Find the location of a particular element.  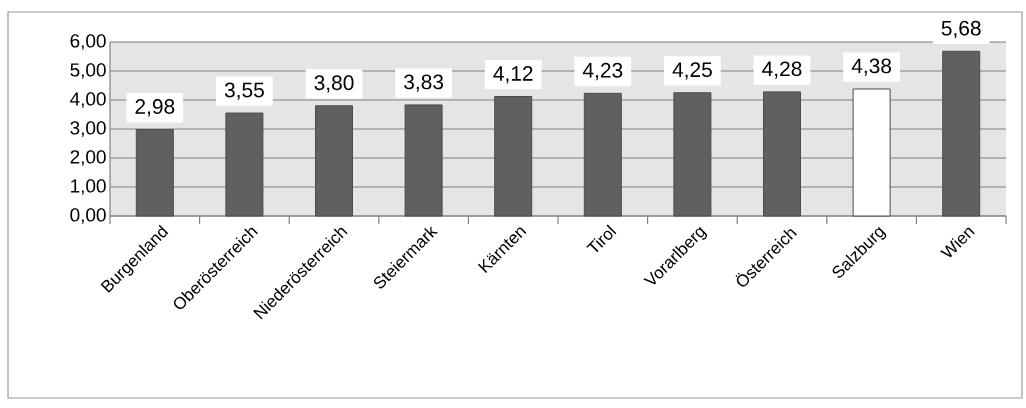

data-label: 2,98 is located at coordinates (155, 108).